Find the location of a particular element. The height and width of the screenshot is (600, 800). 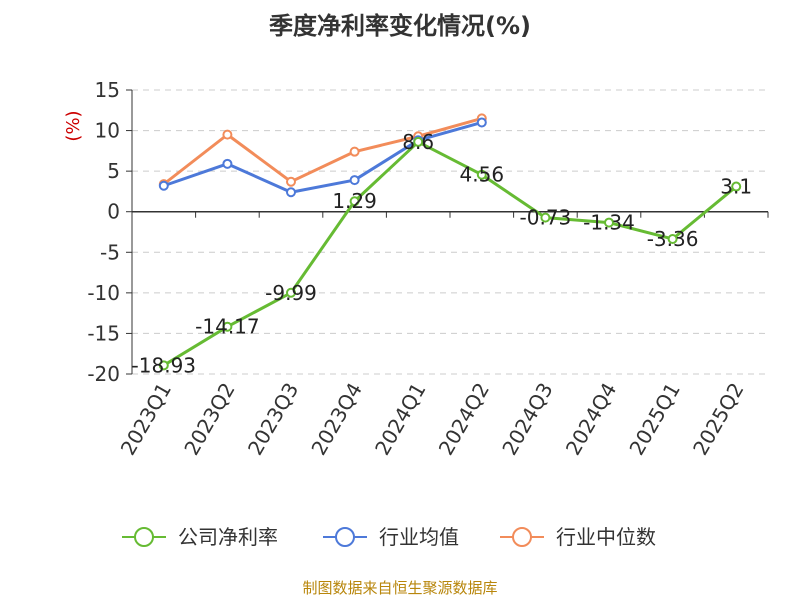

legend-label: 公司净利率 is located at coordinates (228, 537).